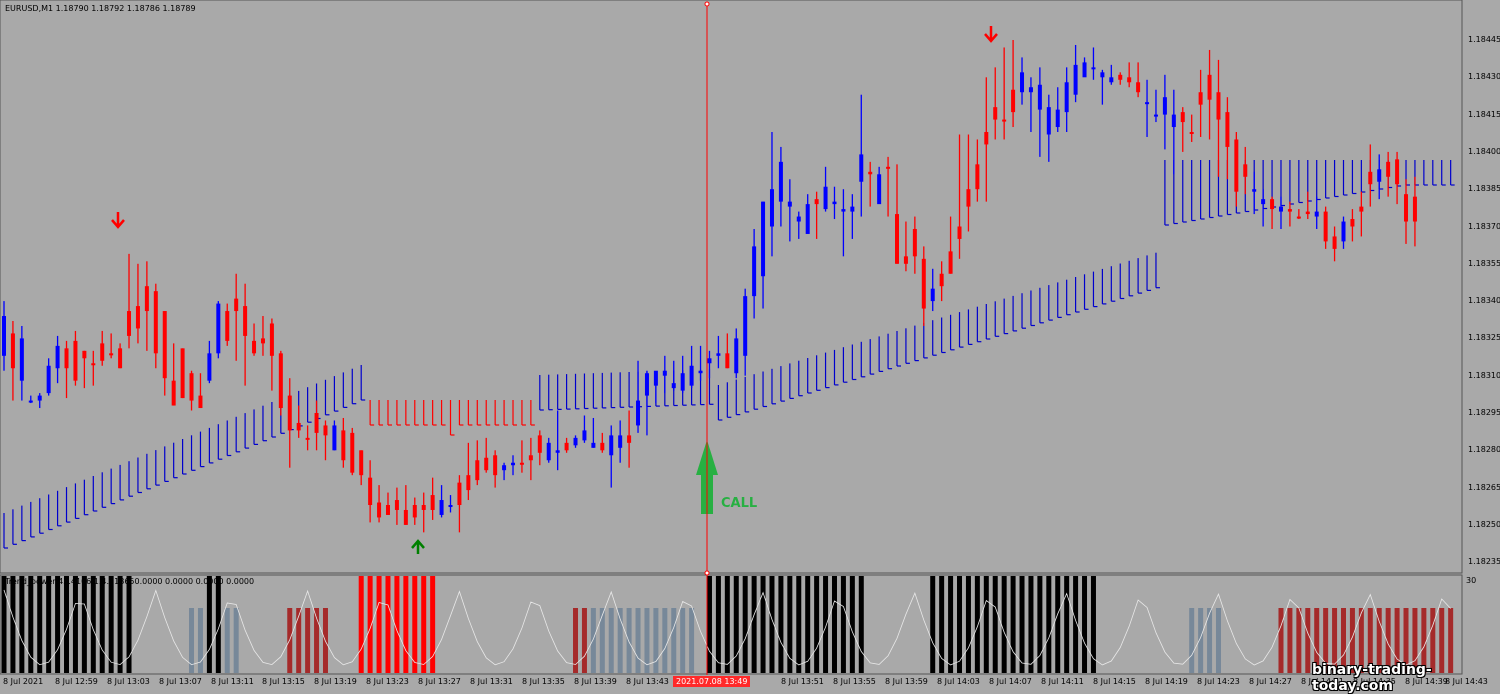 The image size is (1500, 694). Describe the element at coordinates (1374, 681) in the screenshot. I see `time-tick-label: 8 Jul 14:35` at that location.